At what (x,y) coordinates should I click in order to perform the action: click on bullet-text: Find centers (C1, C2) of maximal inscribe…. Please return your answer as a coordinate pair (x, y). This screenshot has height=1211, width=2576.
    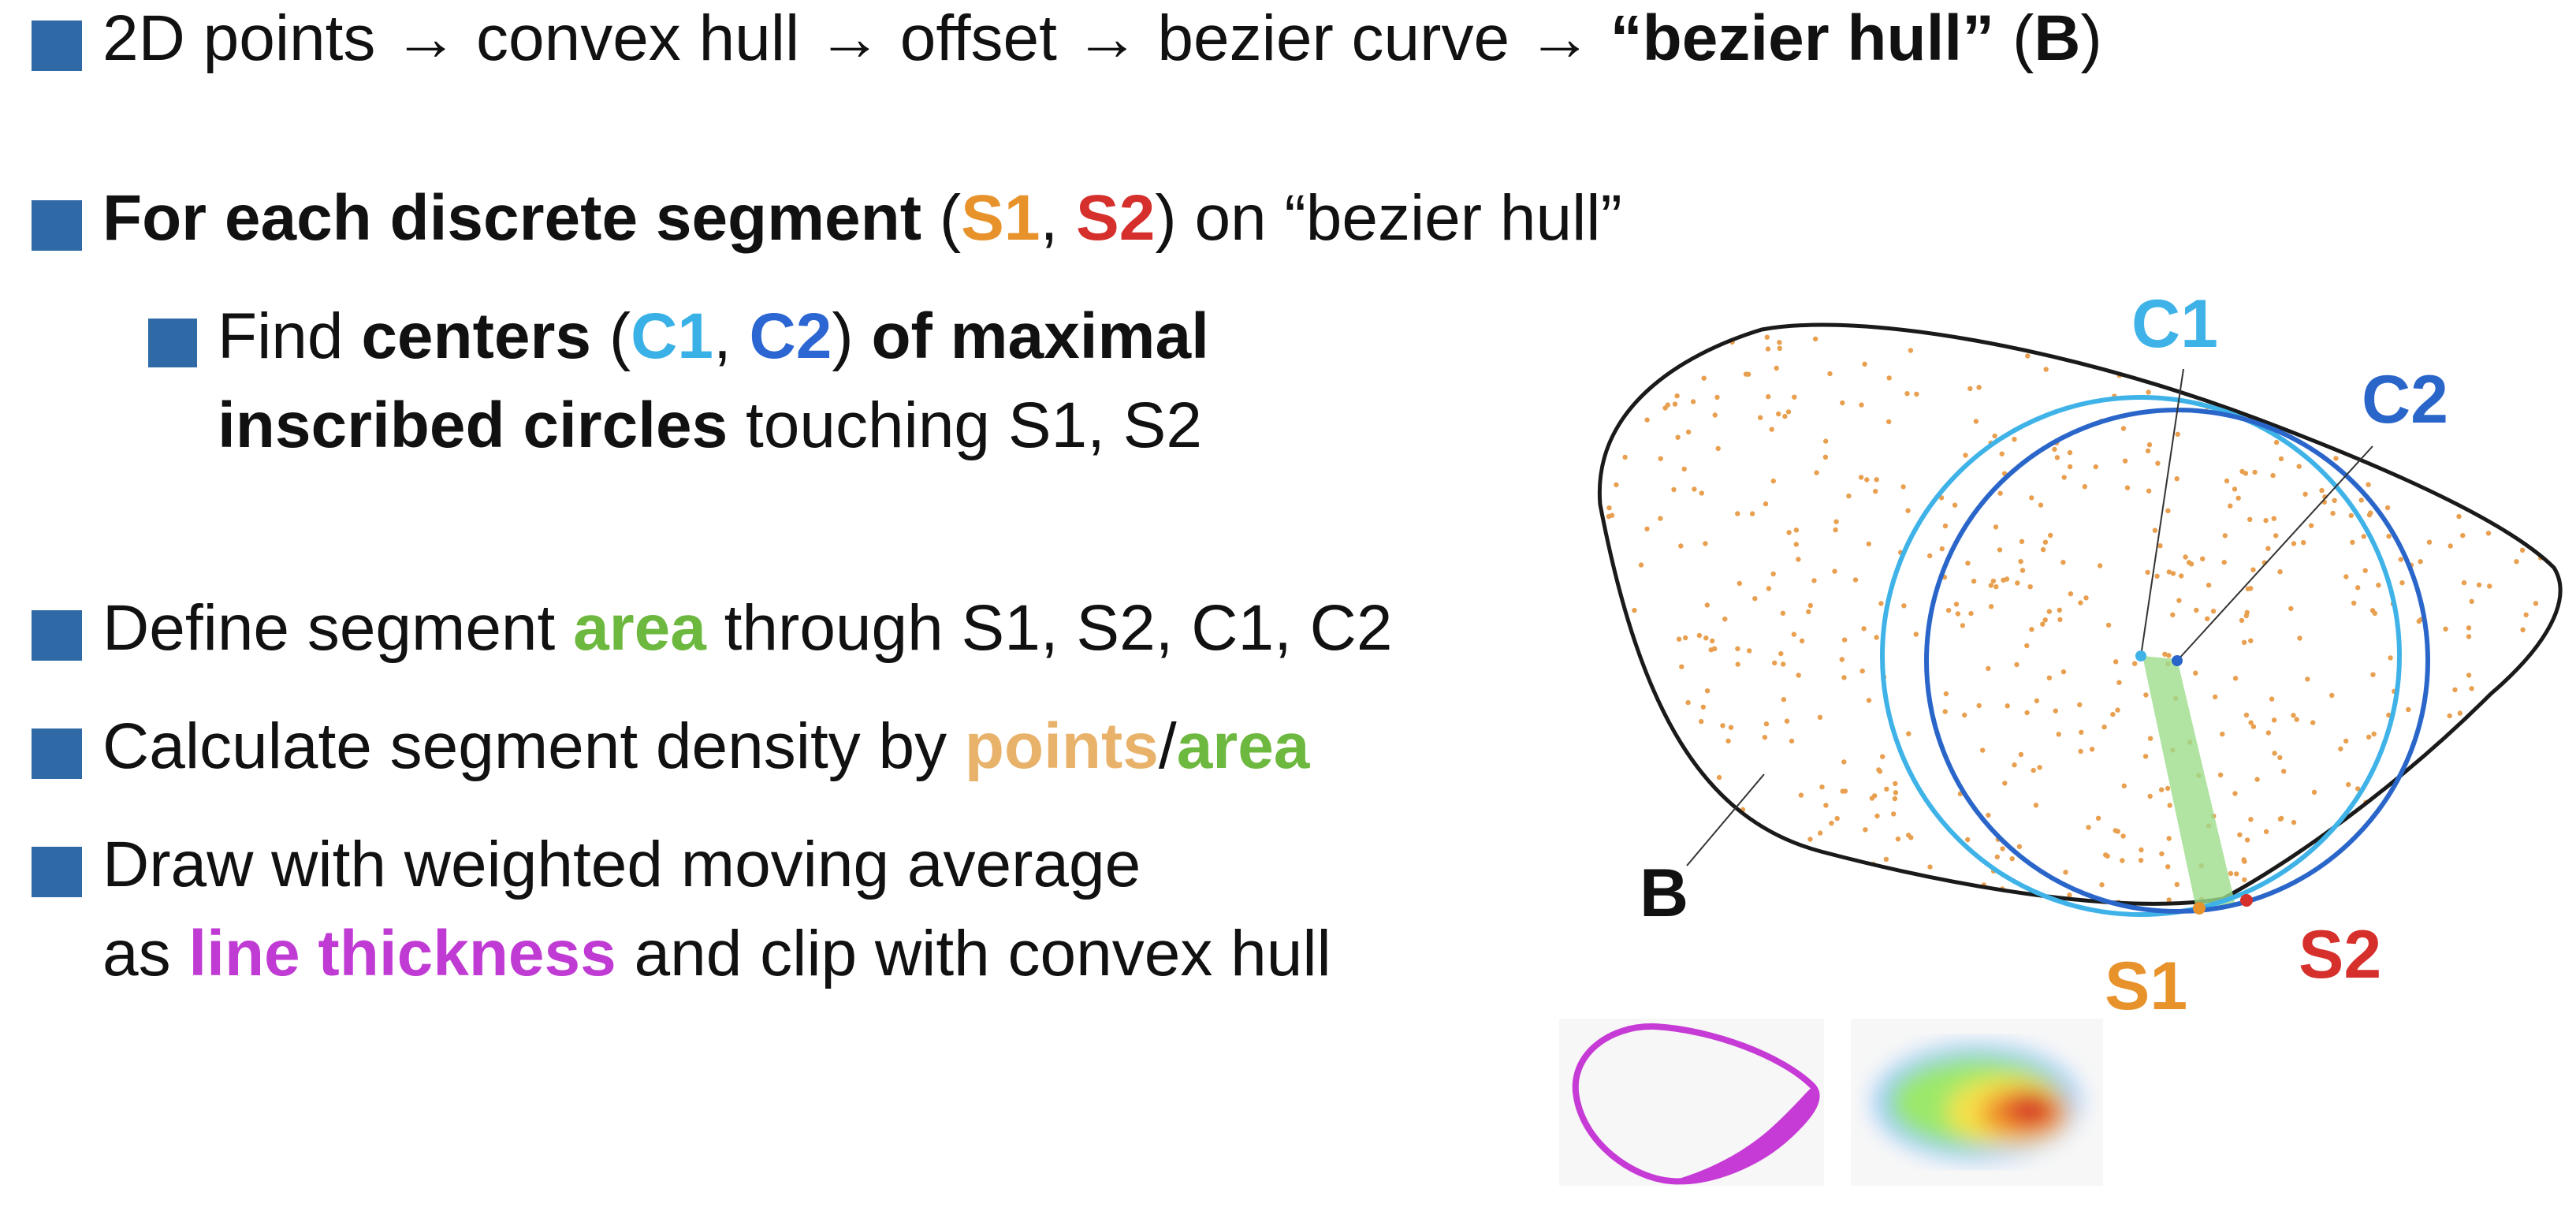
    Looking at the image, I should click on (713, 381).